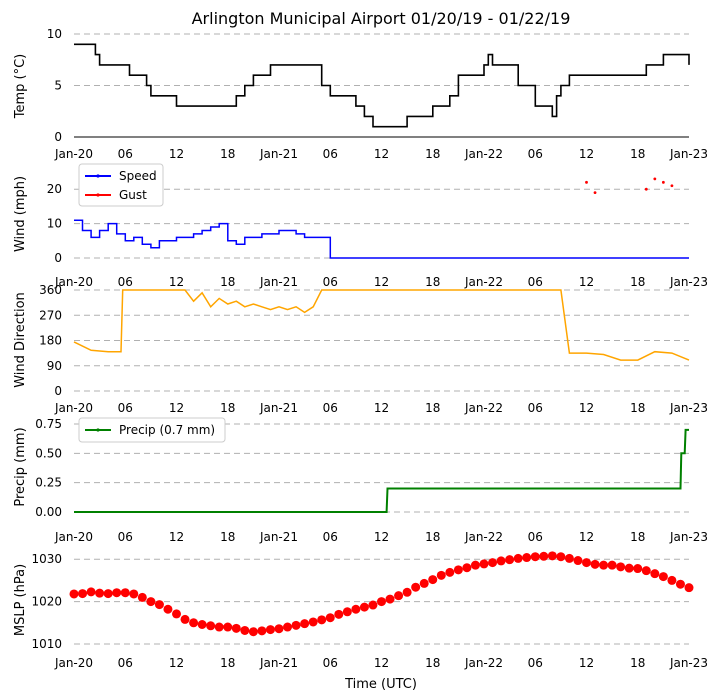 This screenshot has height=700, width=719. What do you see at coordinates (176, 154) in the screenshot?
I see `temperature-xtick-label: 12` at bounding box center [176, 154].